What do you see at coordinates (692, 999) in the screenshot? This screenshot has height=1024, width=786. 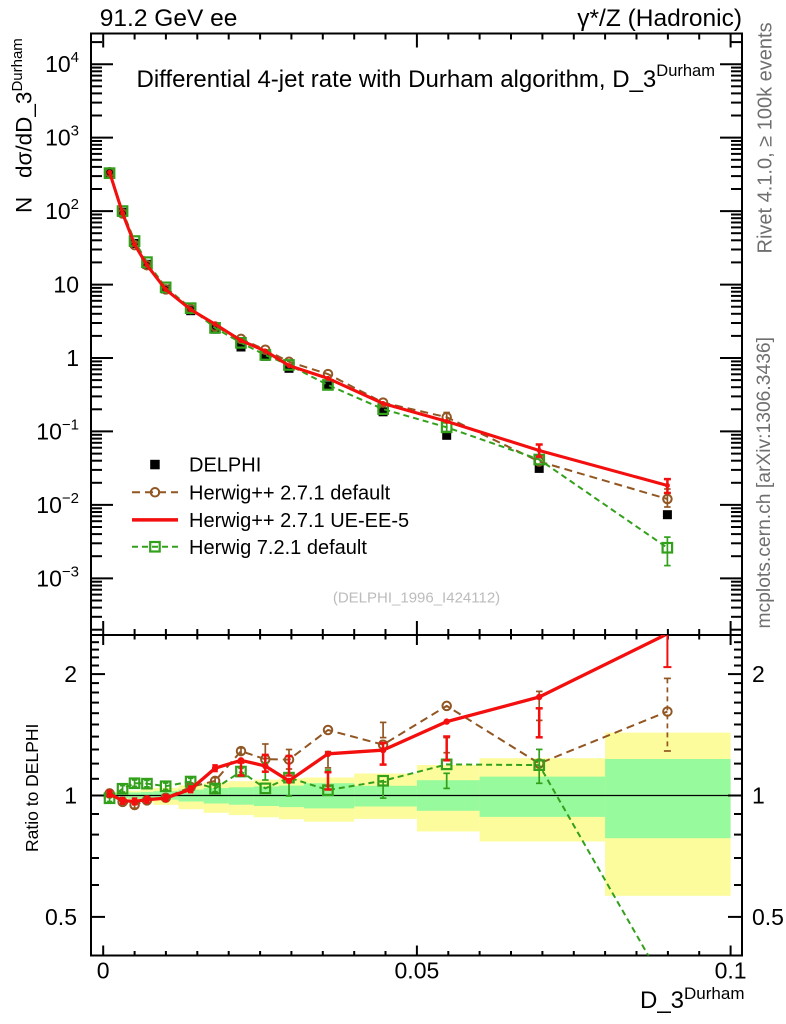 I see `svg-text: D_3Durham` at bounding box center [692, 999].